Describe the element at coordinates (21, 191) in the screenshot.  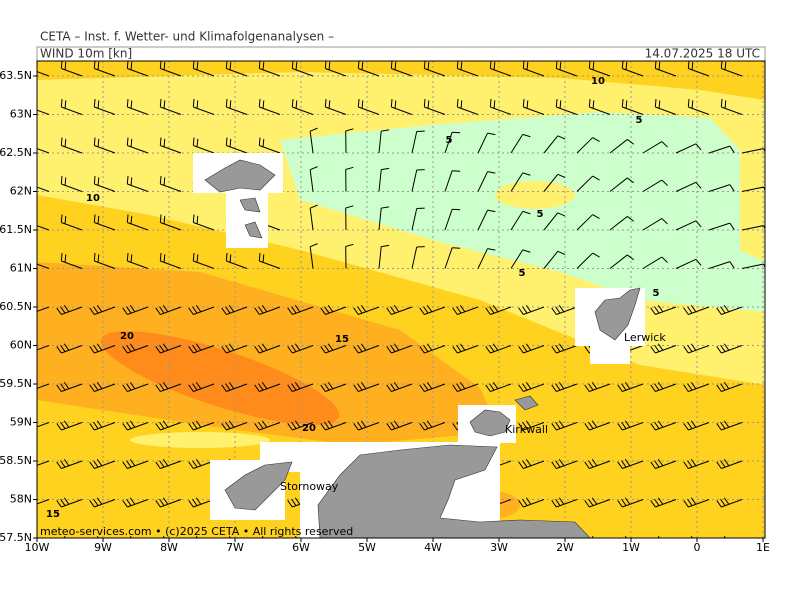
I see `lat-label: 62N` at that location.